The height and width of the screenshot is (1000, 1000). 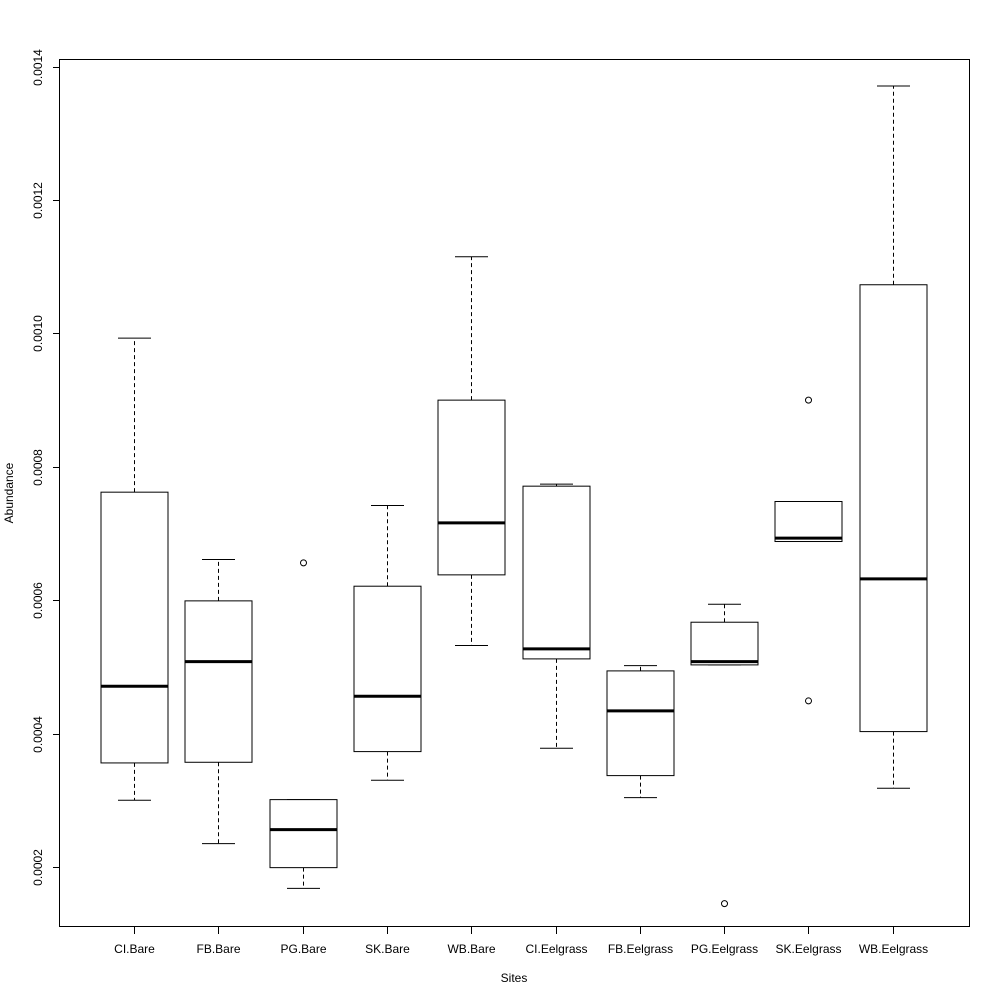 I want to click on box-pg-eelgrass, so click(x=724, y=755).